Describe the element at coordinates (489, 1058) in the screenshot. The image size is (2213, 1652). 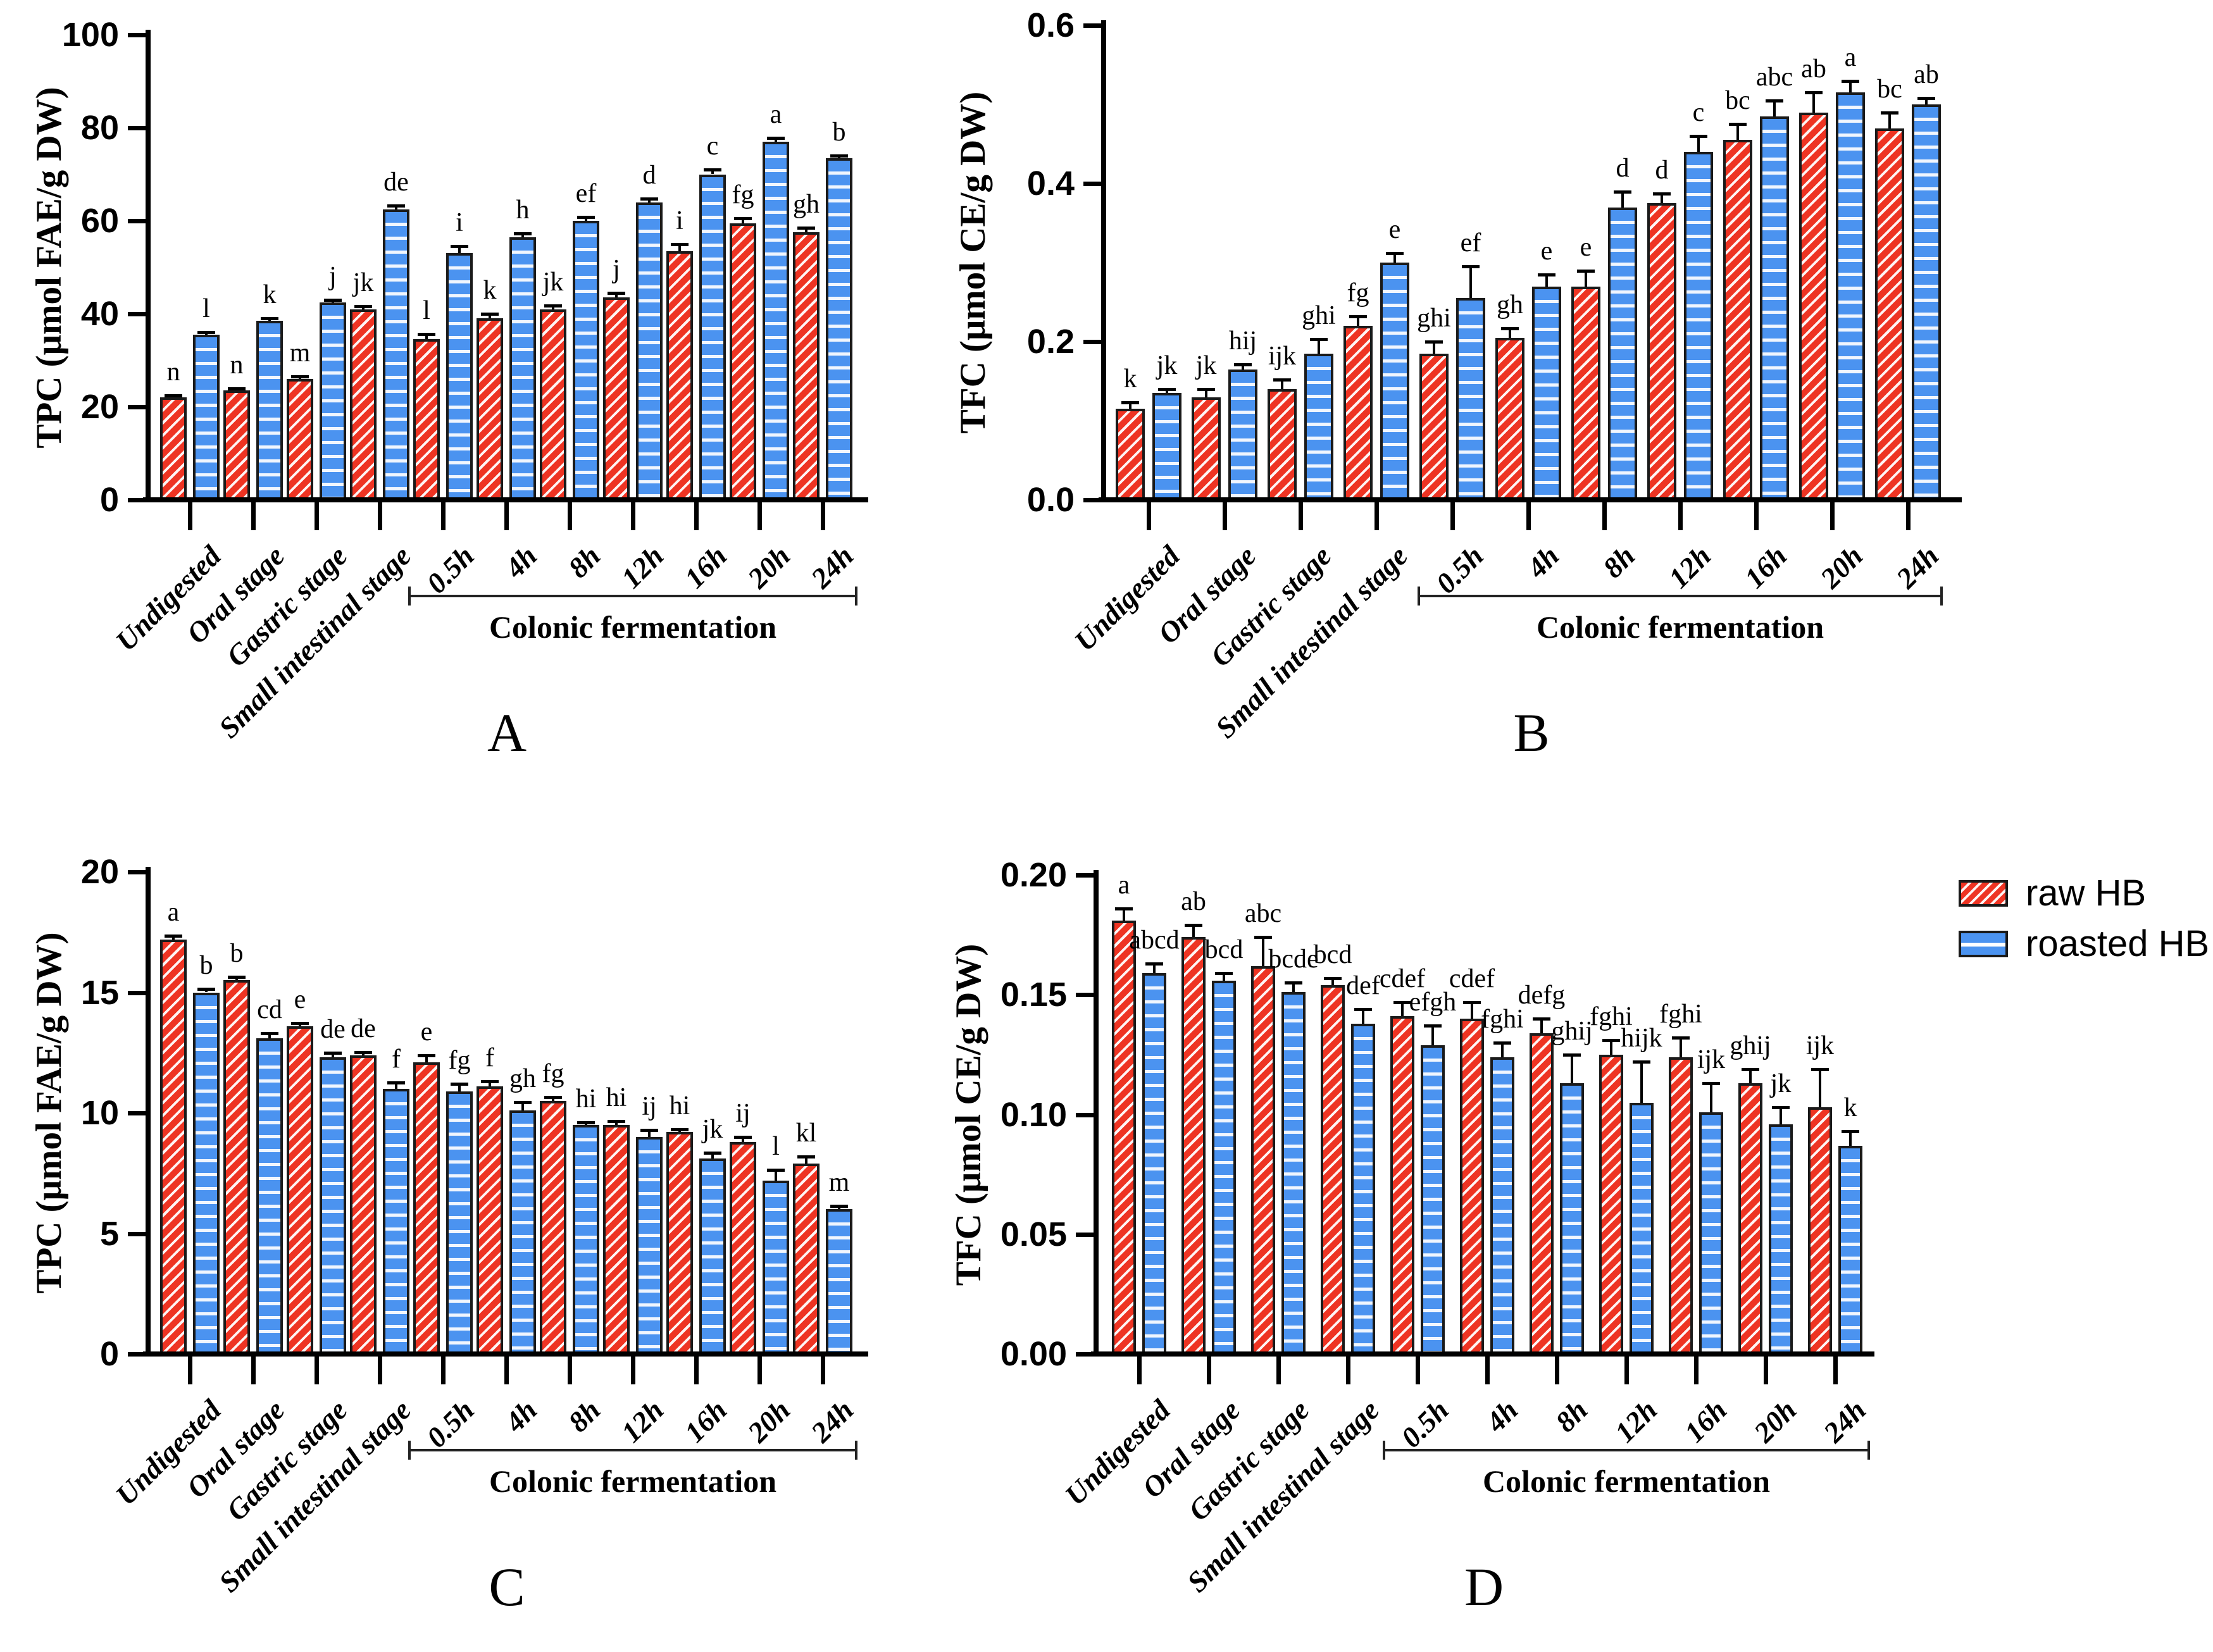
I see `significance-letter: f` at that location.